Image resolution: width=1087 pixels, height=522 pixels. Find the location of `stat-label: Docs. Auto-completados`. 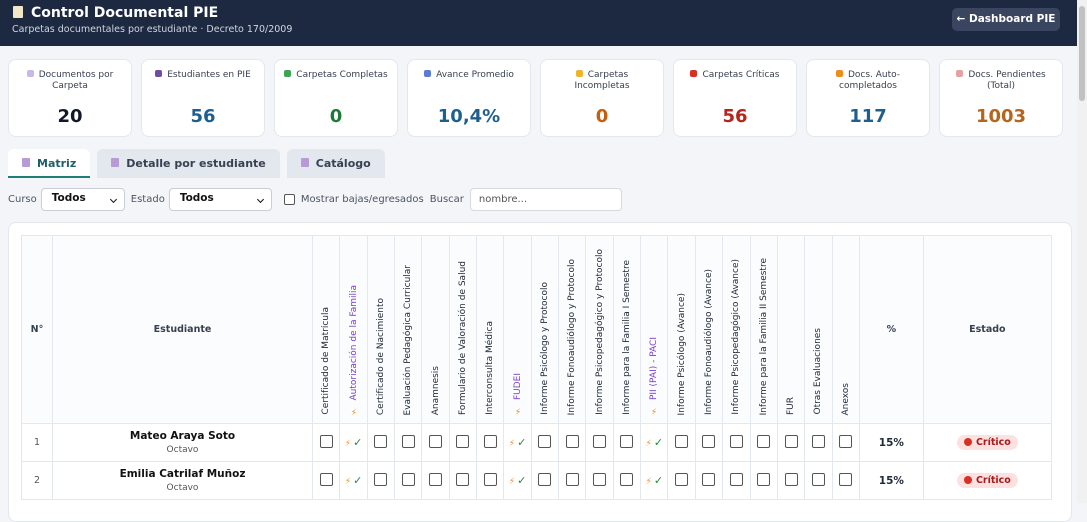

stat-label: Docs. Auto-completados is located at coordinates (870, 80).